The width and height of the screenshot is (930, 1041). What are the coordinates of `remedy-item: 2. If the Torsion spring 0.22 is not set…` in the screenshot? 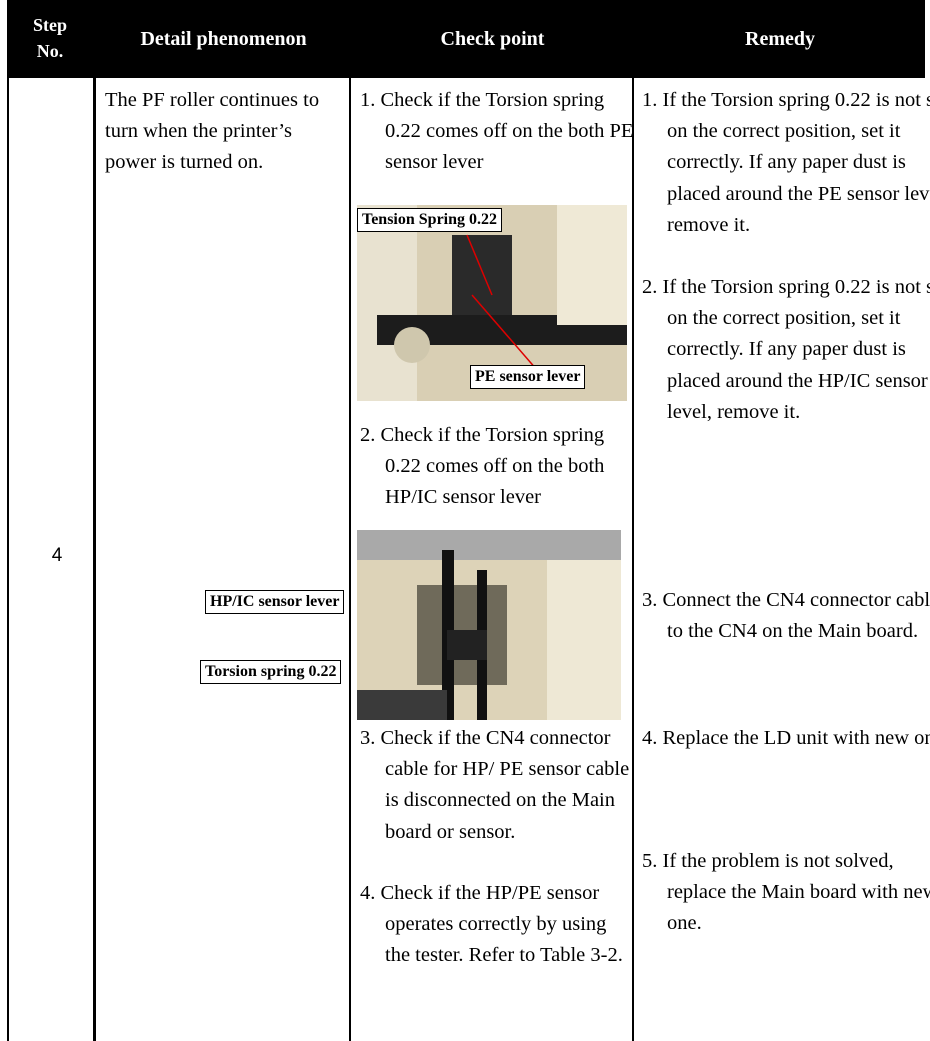 It's located at (786, 349).